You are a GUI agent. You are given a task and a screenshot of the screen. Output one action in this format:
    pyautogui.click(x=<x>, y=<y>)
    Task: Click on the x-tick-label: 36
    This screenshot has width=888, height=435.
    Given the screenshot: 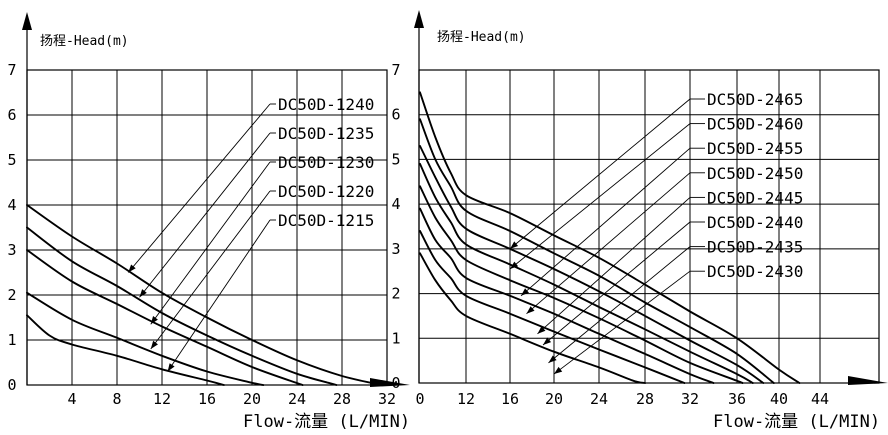 What is the action you would take?
    pyautogui.click(x=737, y=399)
    